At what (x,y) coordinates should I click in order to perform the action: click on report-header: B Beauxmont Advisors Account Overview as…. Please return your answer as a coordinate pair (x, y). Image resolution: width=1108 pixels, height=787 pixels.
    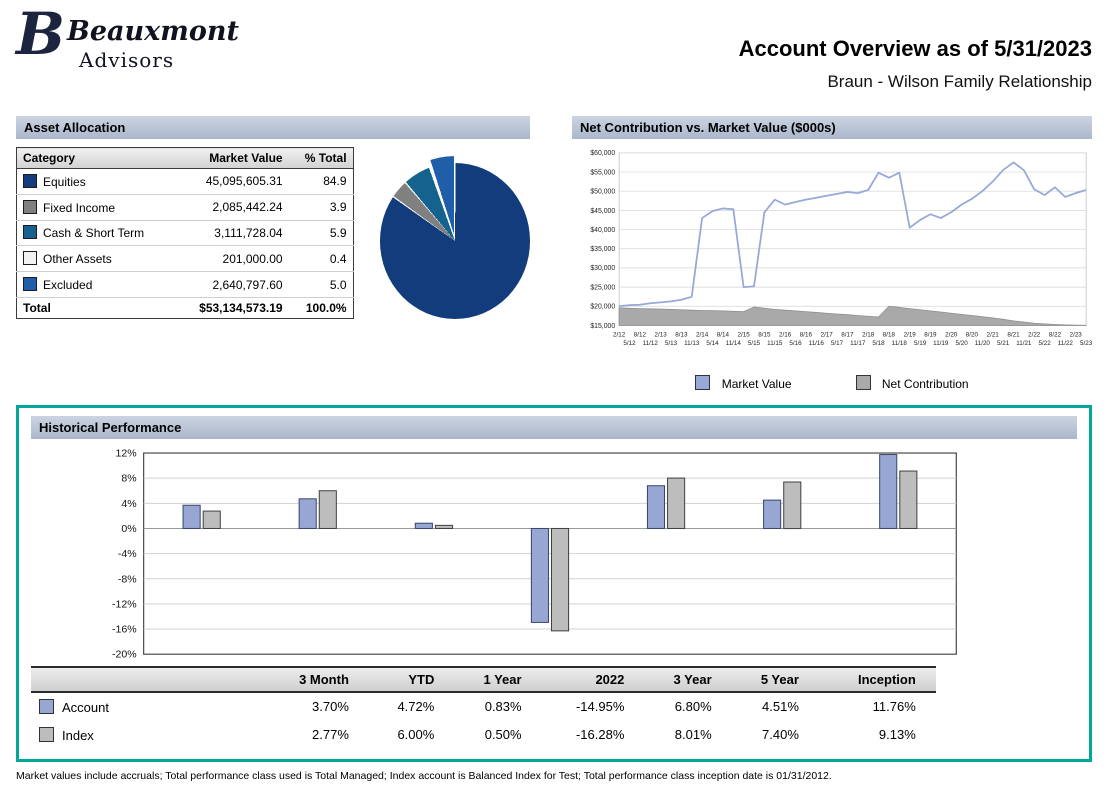
    Looking at the image, I should click on (554, 58).